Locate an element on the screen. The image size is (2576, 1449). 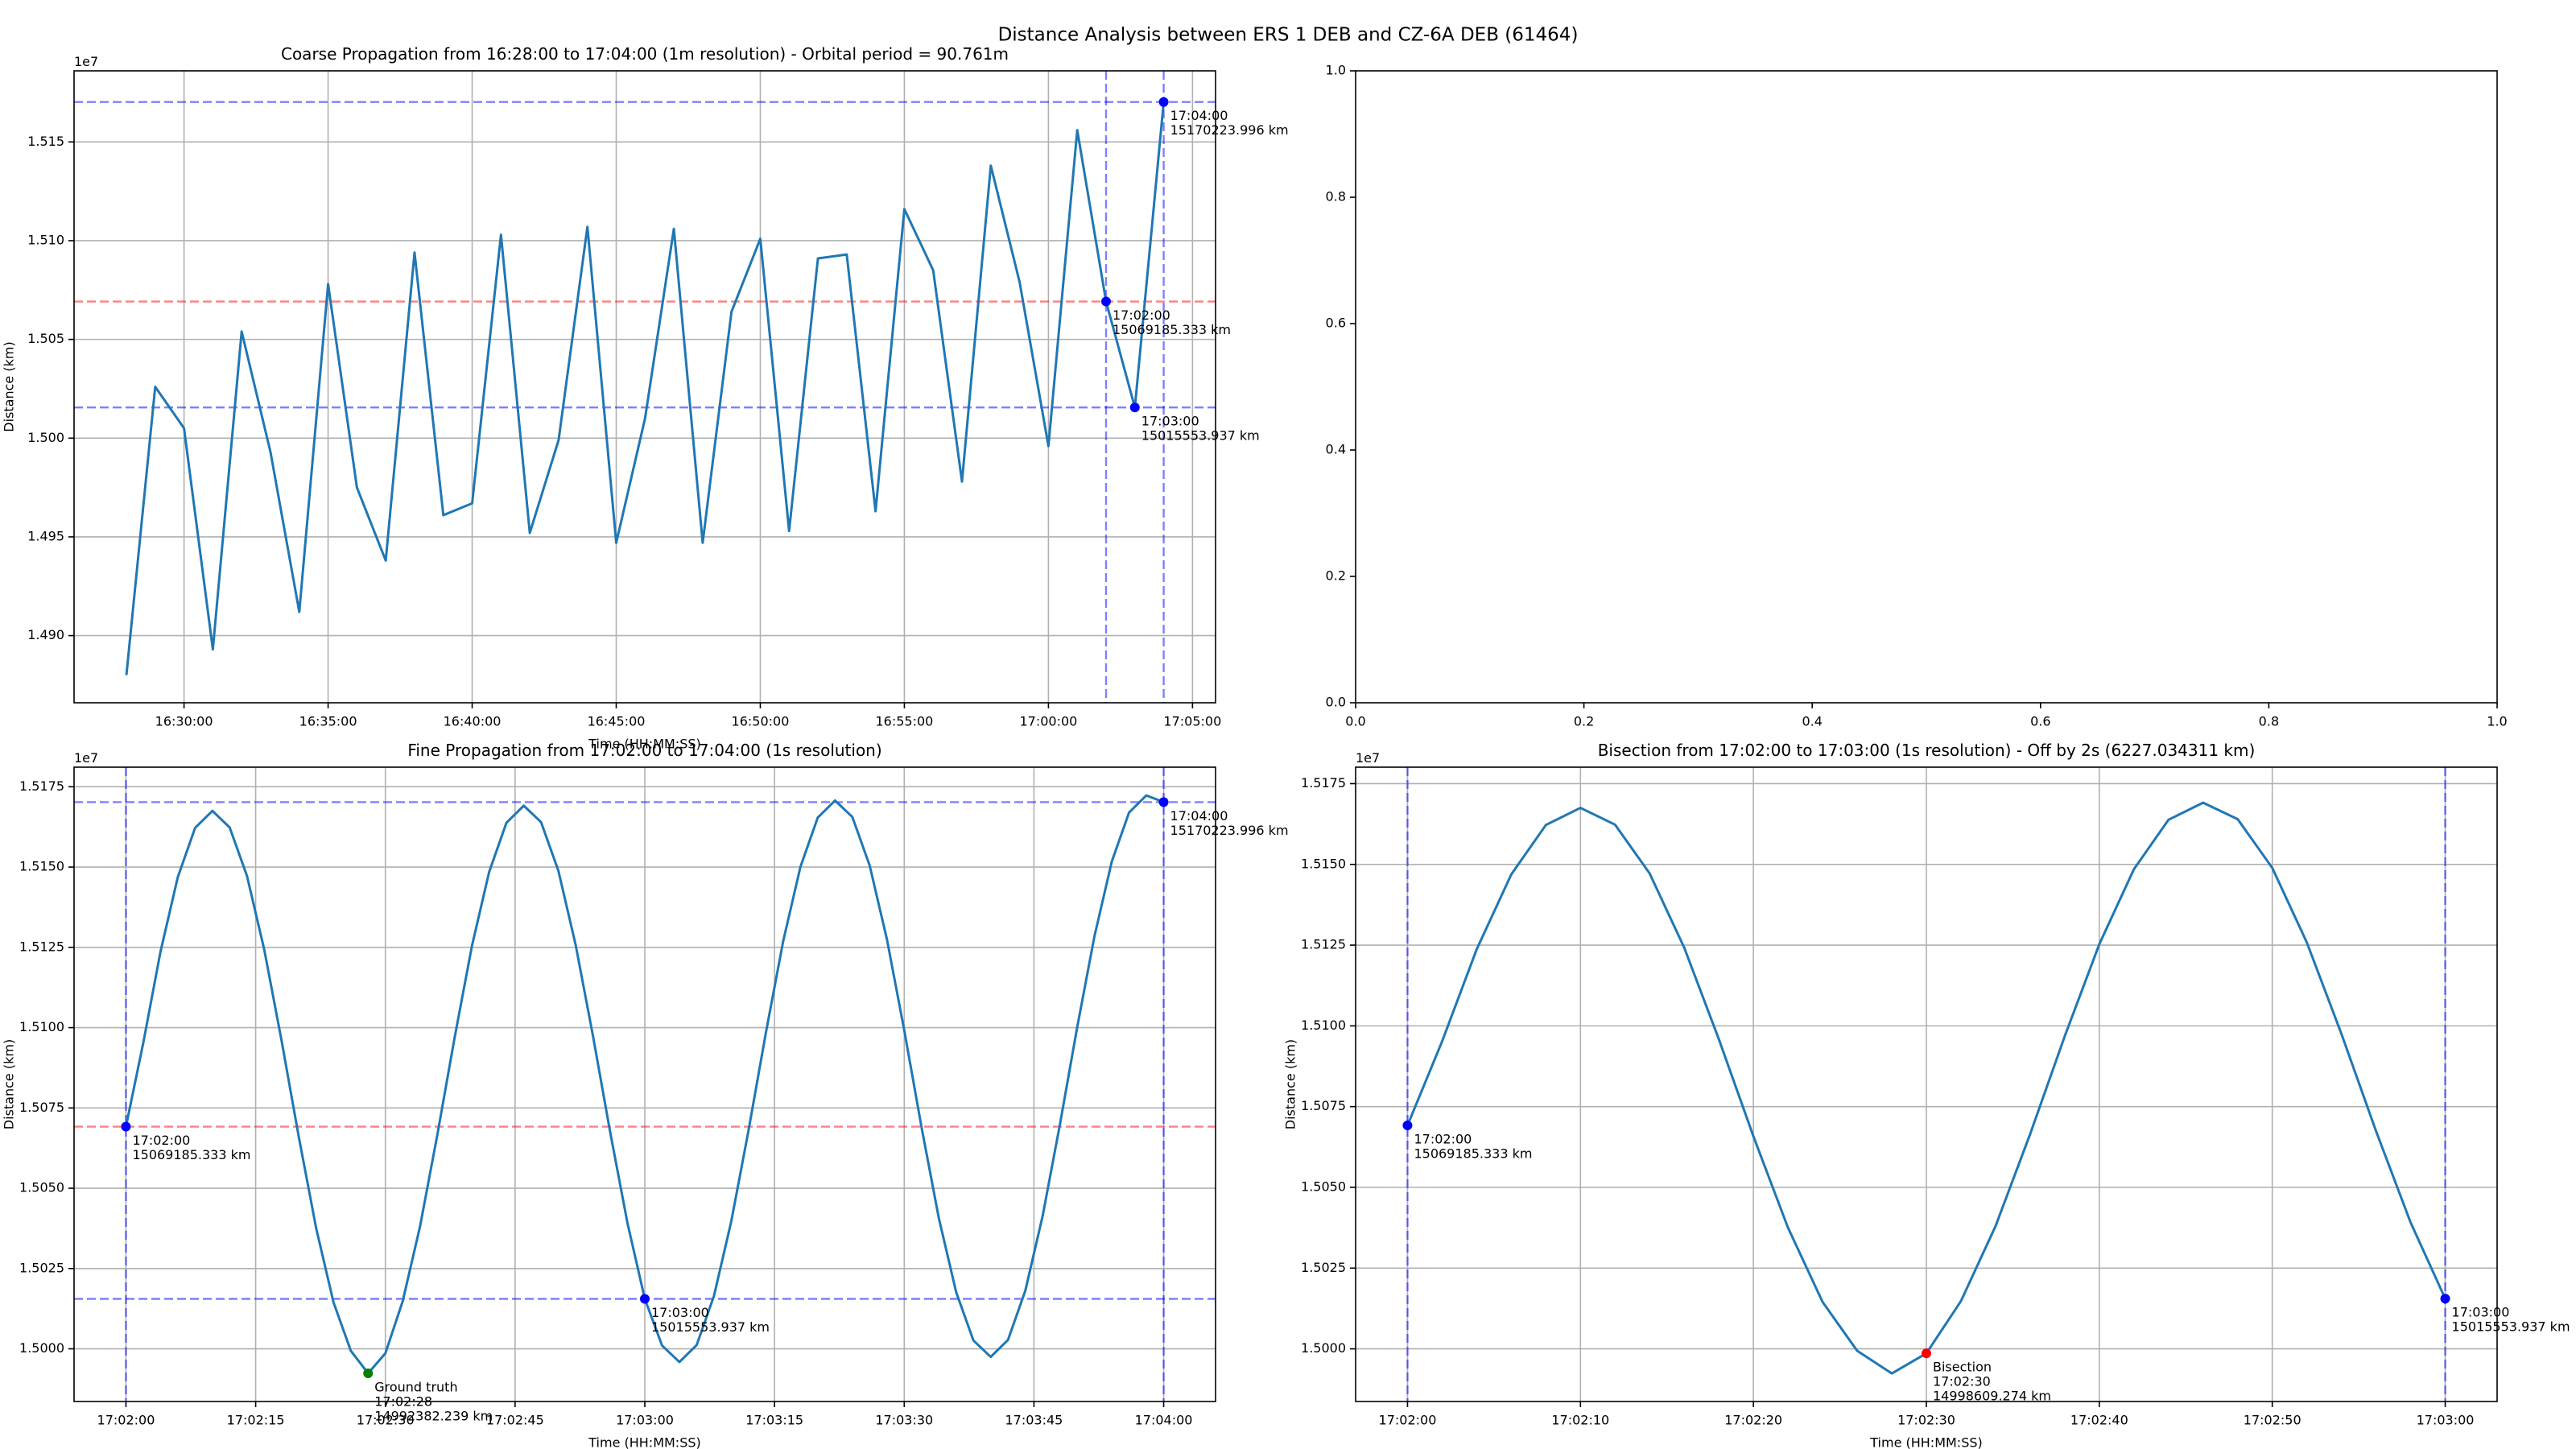
y-tick-label: 1.505 is located at coordinates (45, 338).